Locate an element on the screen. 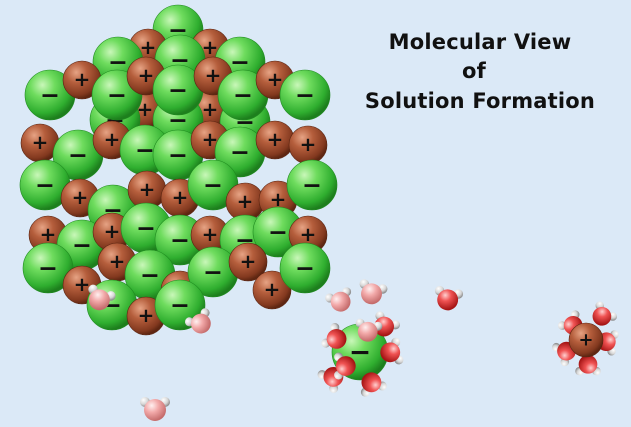  title-line-1: Molecular View is located at coordinates (480, 42).